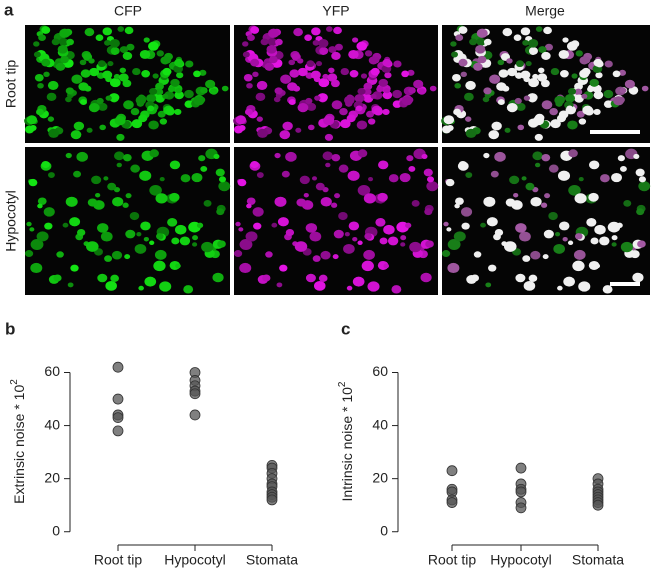 This screenshot has width=652, height=571. Describe the element at coordinates (598, 560) in the screenshot. I see `x-tick-label: Stomata` at that location.